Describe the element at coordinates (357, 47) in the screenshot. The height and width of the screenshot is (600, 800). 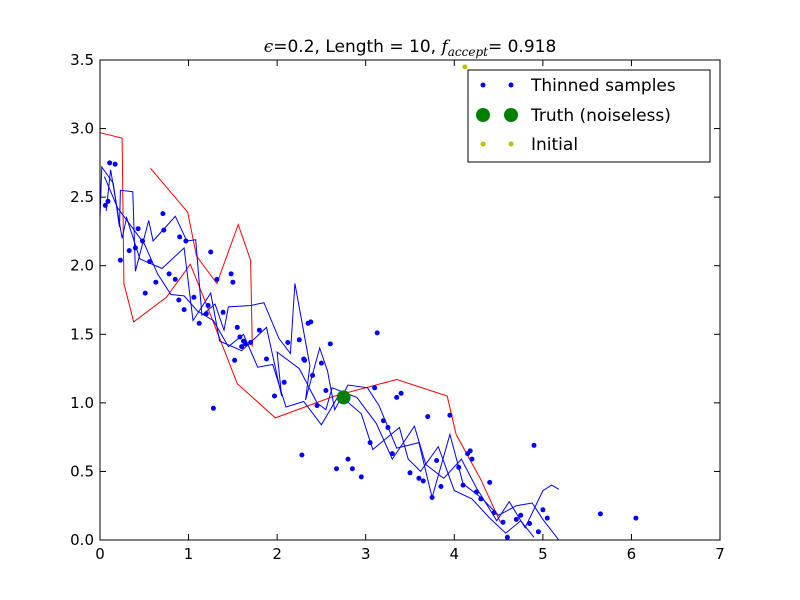
I see `title-part1: =0.2, Length = 10,` at that location.